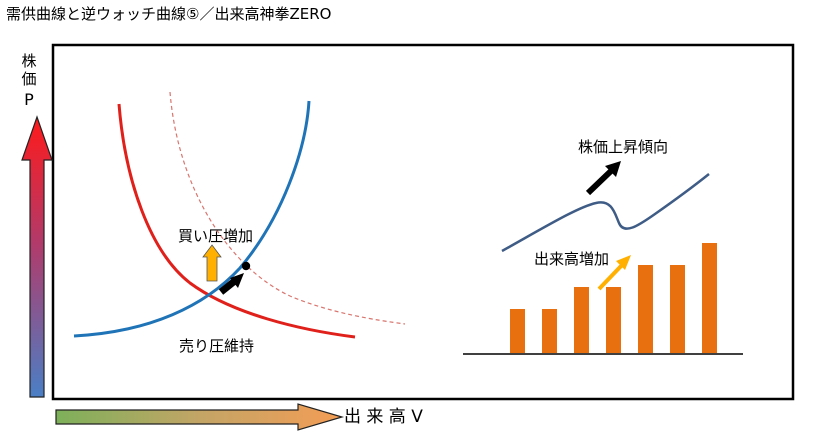  Describe the element at coordinates (571, 259) in the screenshot. I see `volume-increase-label: 出来高増加` at that location.